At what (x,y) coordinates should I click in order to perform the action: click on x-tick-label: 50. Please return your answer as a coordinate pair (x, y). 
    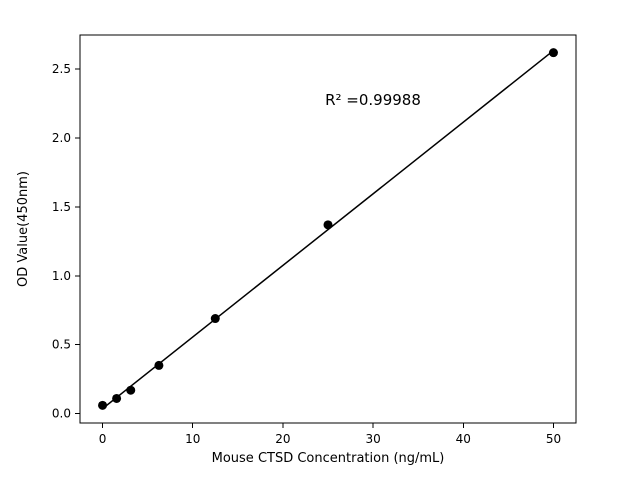
    Looking at the image, I should click on (553, 439).